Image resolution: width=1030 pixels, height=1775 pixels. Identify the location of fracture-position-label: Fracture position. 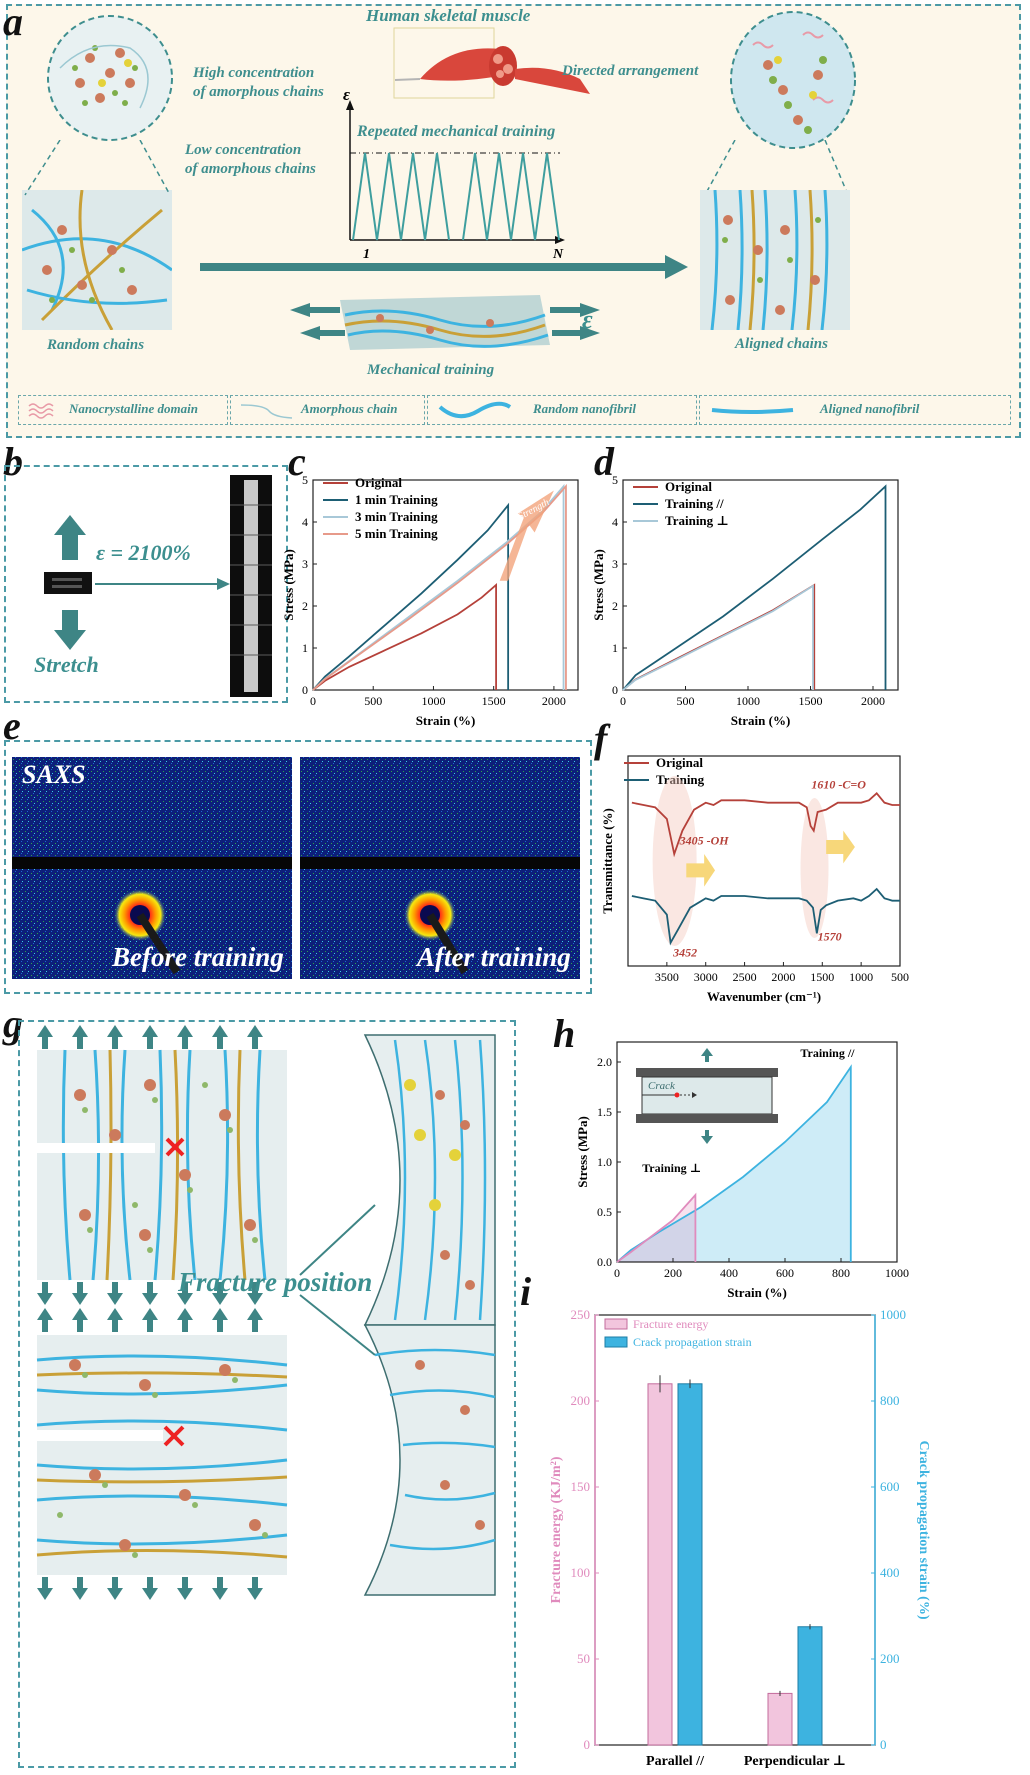
(275, 1282).